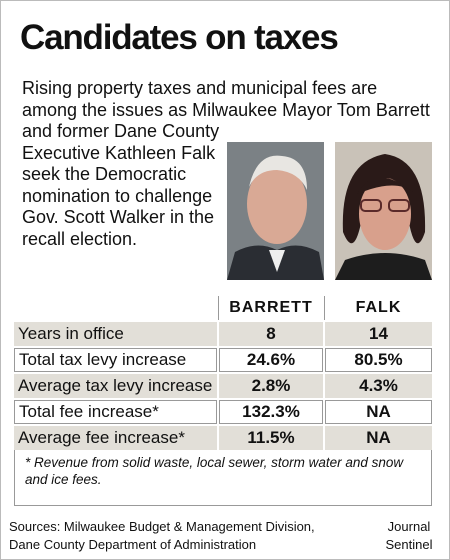  What do you see at coordinates (378, 334) in the screenshot?
I see `falk-value: 14` at bounding box center [378, 334].